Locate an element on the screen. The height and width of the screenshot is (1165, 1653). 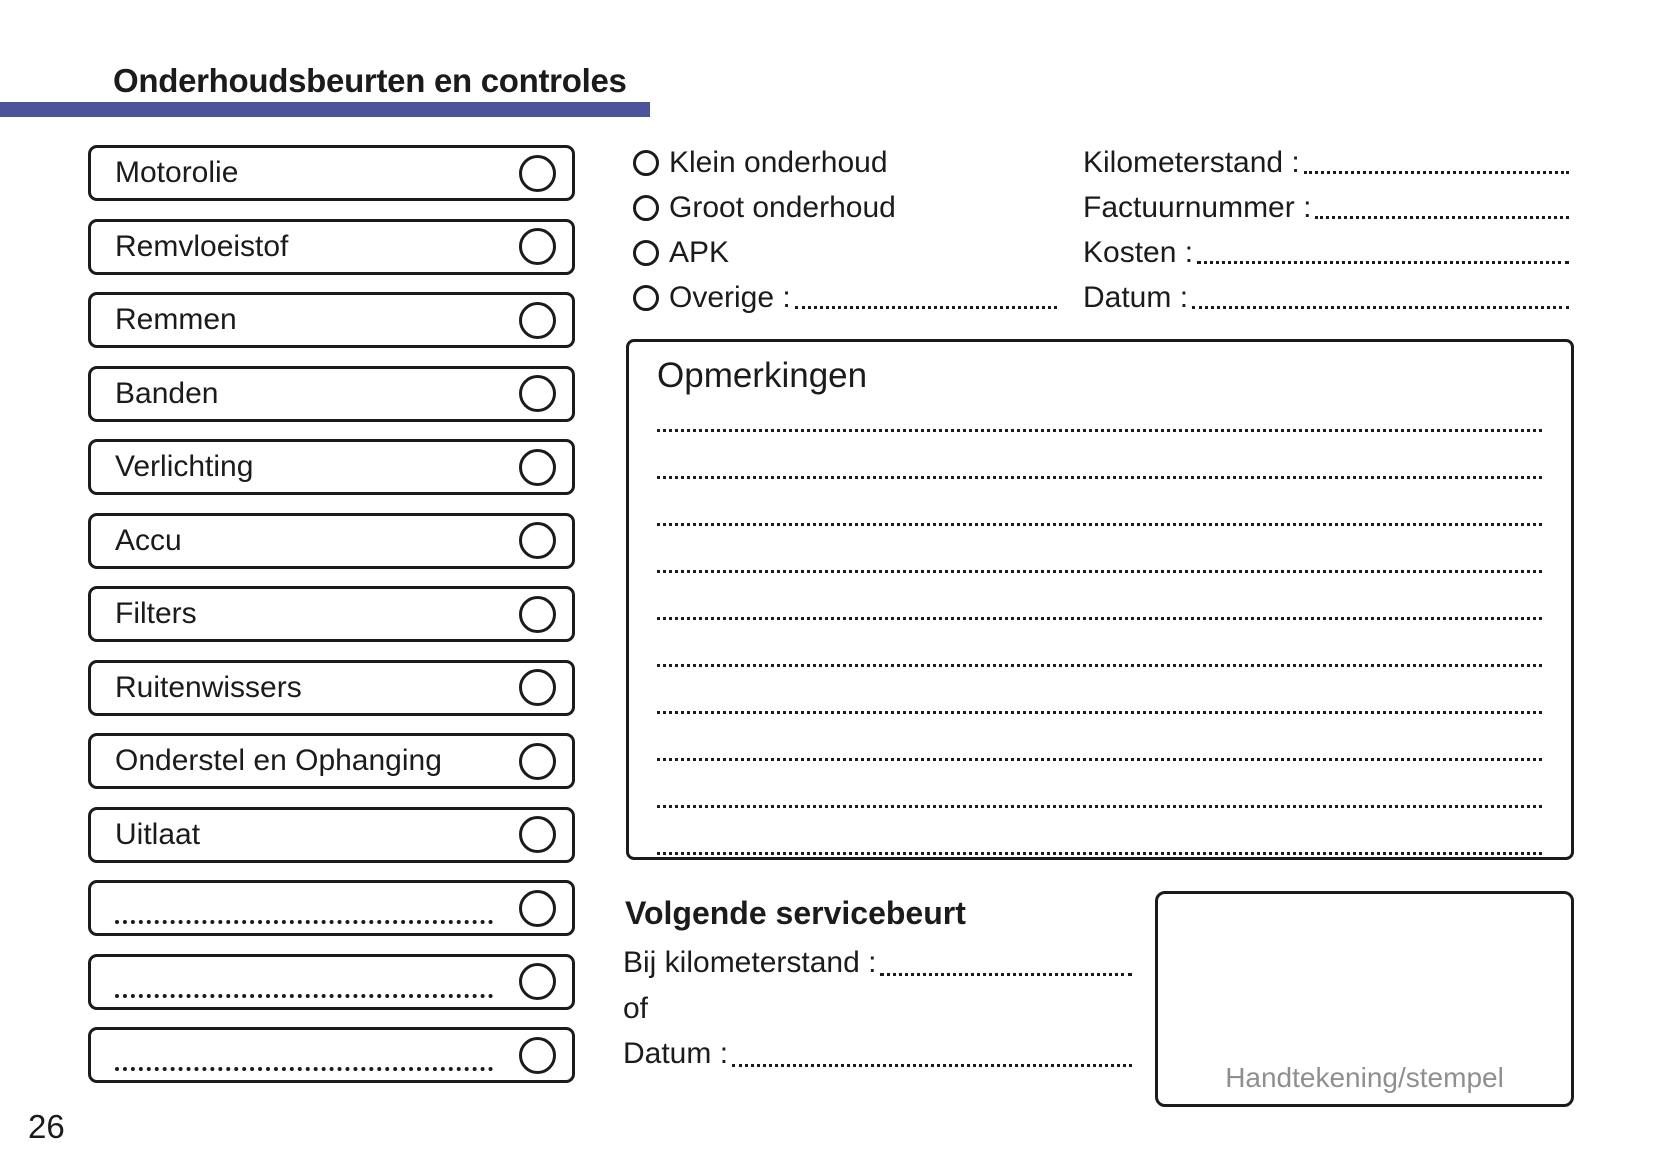
next-service-km-write-in-line is located at coordinates (1006, 974).